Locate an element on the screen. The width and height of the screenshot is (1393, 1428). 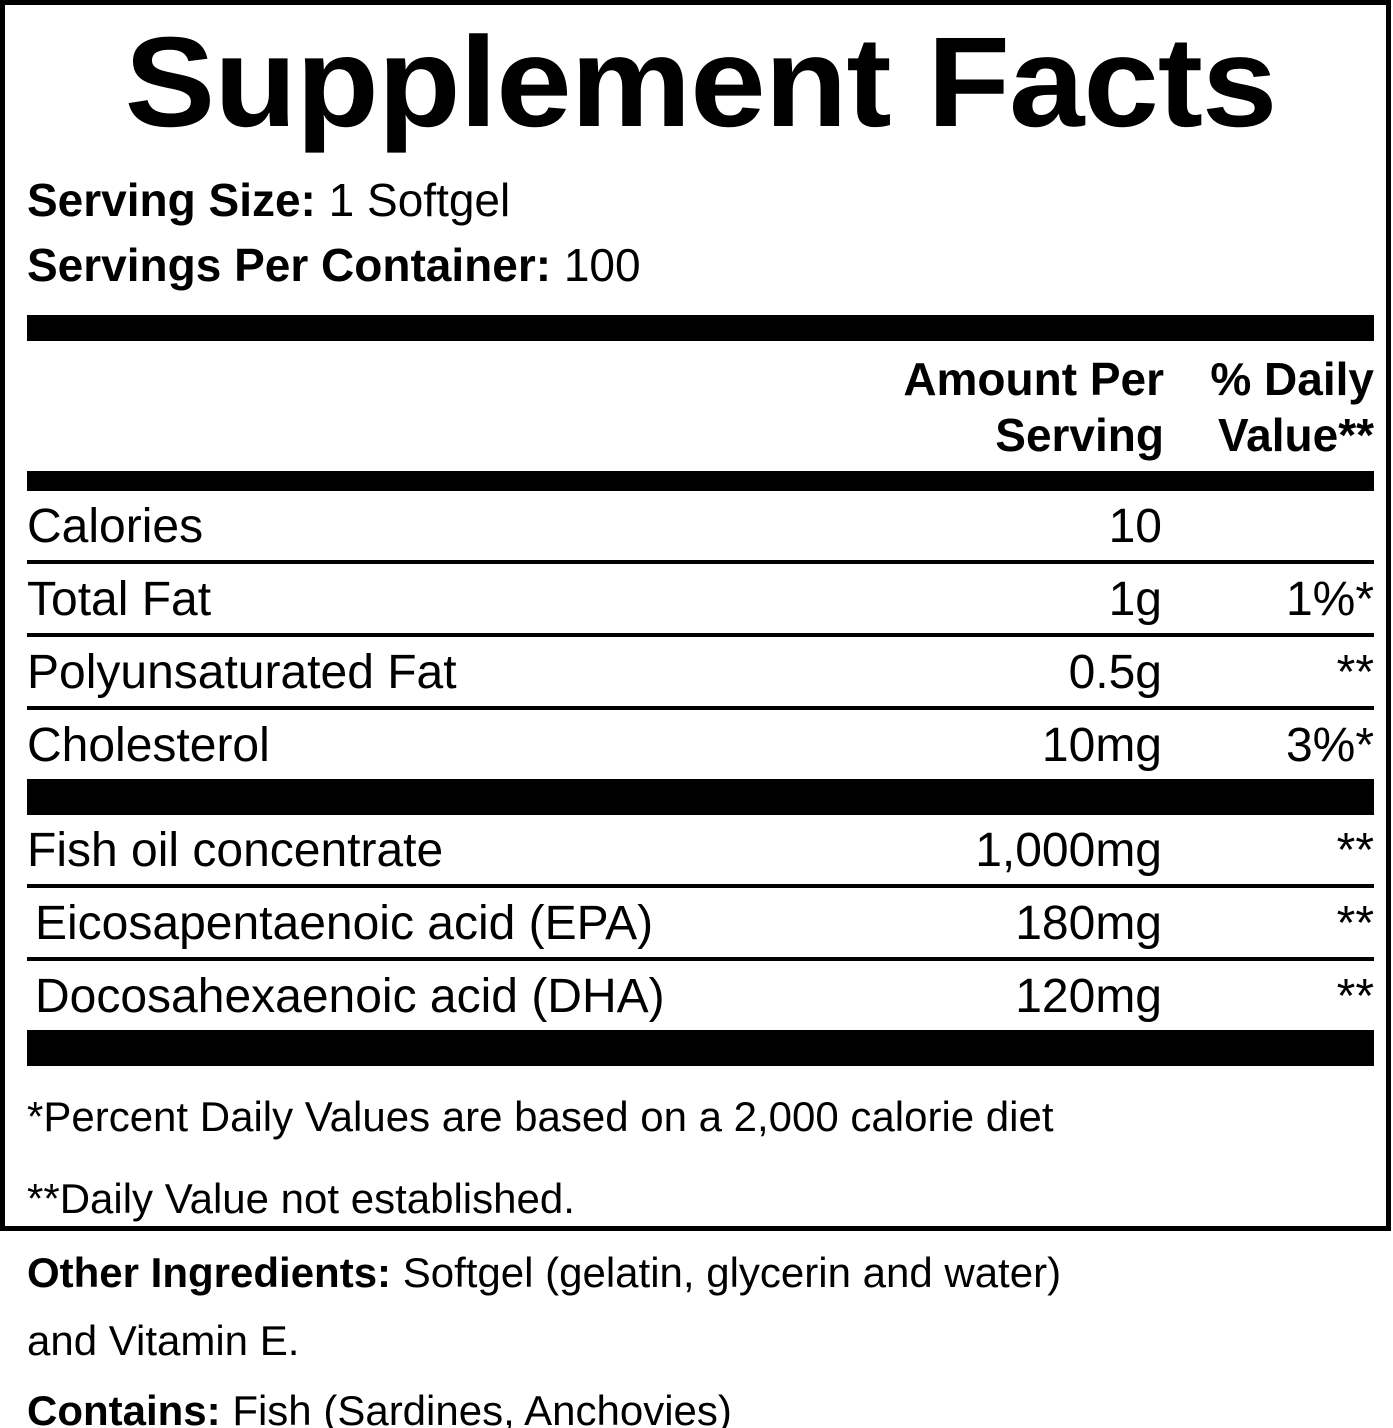
contains-value: Fish (Sardines, Anchovies) is located at coordinates (476, 1407).